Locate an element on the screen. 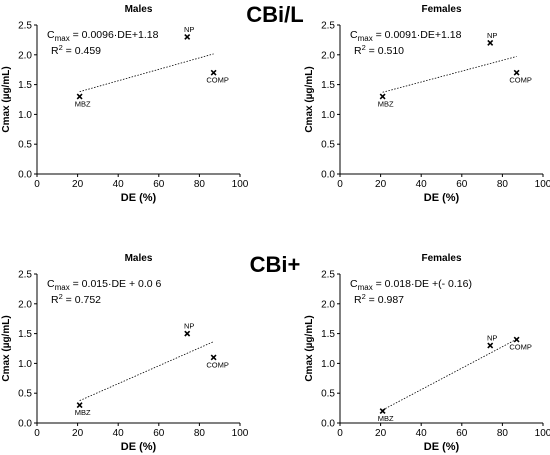  x-tick-label: 0 is located at coordinates (340, 433).